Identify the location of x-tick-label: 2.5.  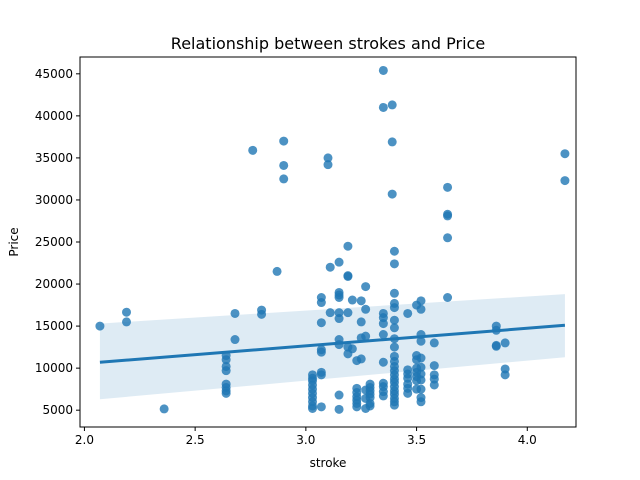
(195, 440).